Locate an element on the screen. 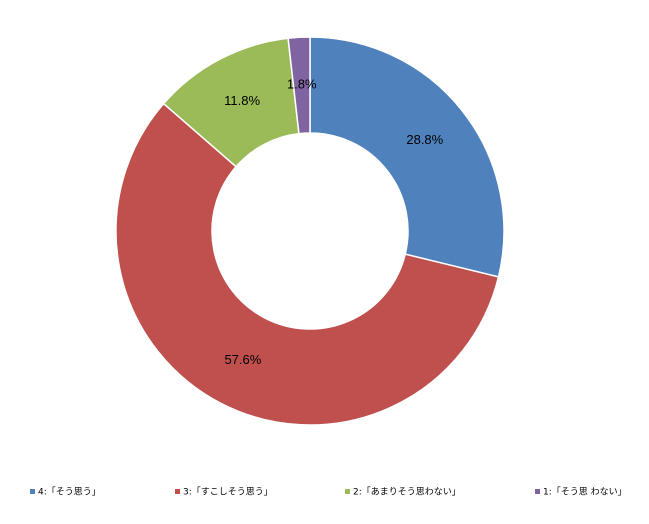  legend-label: 3:「すこしそう思う」 is located at coordinates (228, 492).